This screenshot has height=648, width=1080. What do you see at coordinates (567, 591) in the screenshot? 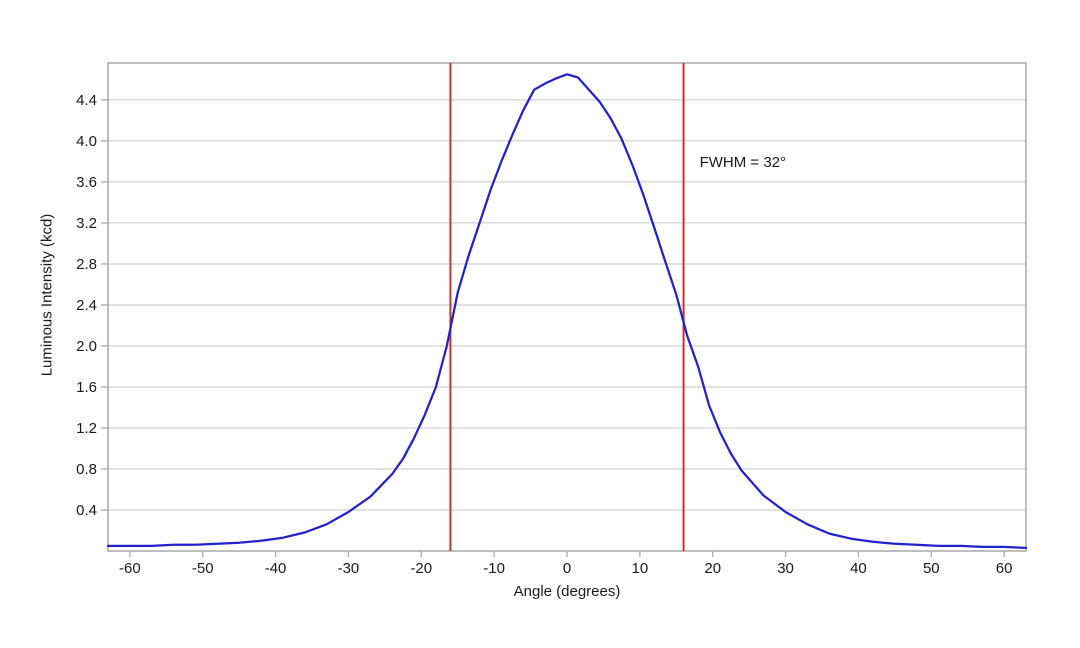
I see `x-axis-title: Angle (degrees)` at bounding box center [567, 591].